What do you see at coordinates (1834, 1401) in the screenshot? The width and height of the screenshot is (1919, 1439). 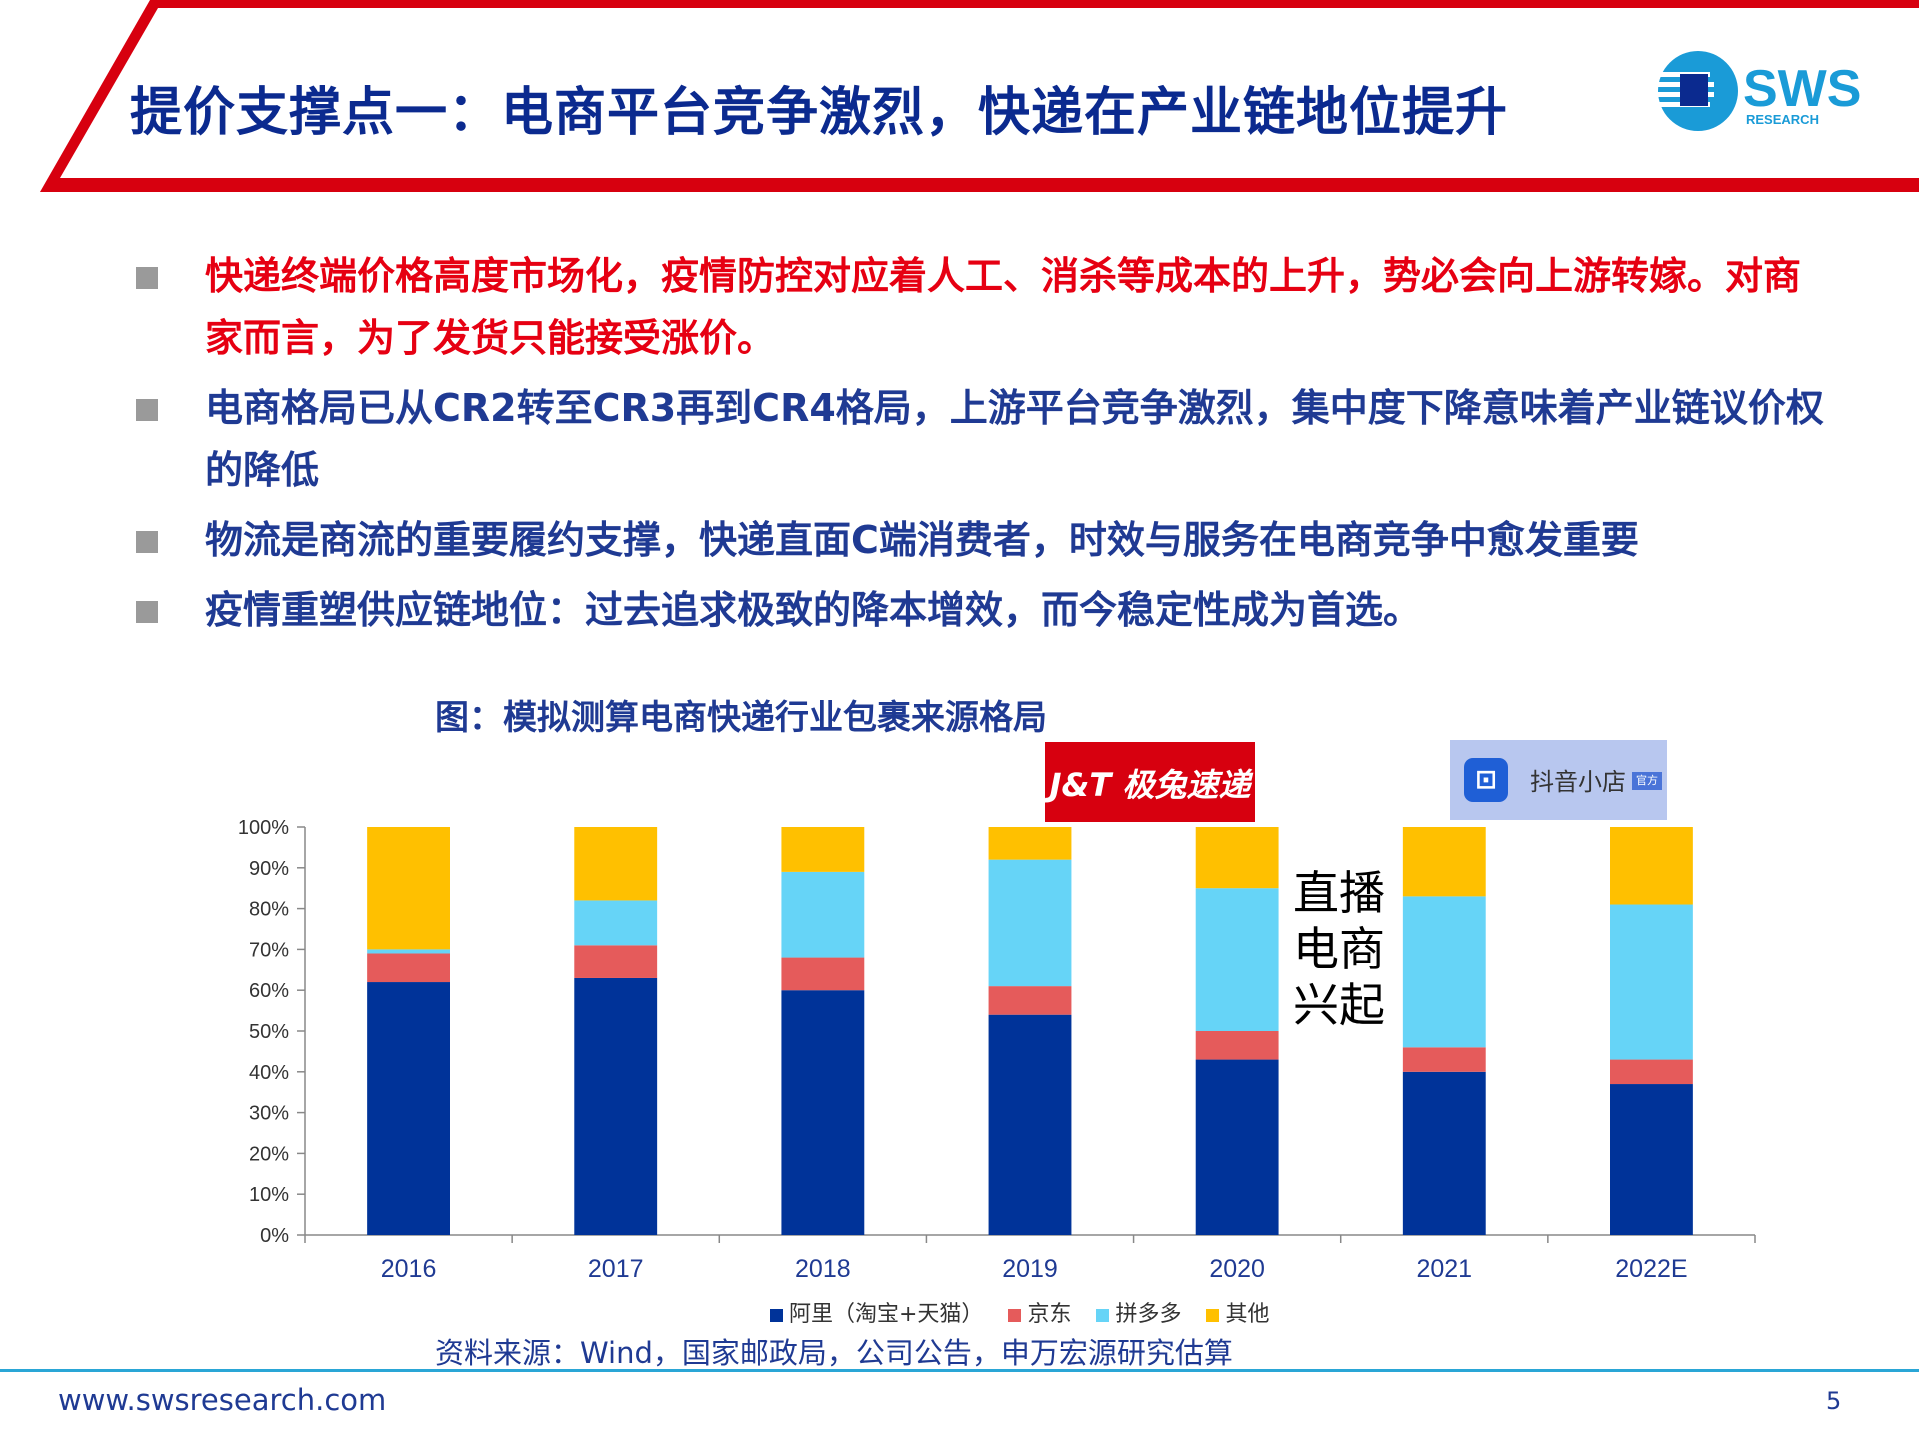 I see `page-number: 5` at bounding box center [1834, 1401].